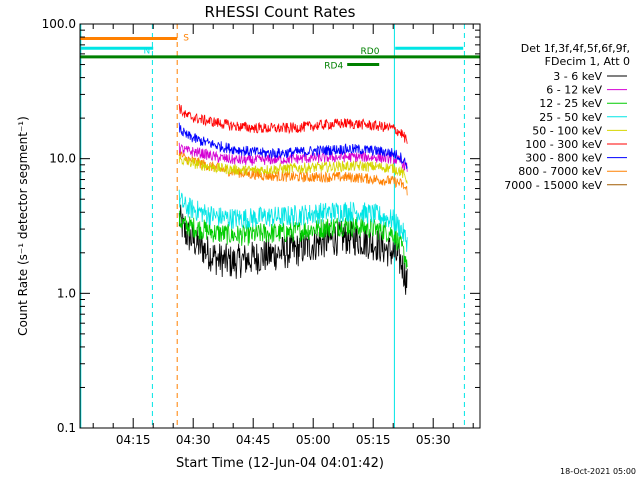  What do you see at coordinates (560, 171) in the screenshot?
I see `legend-entry-label-7: 800 - 7000 keV` at bounding box center [560, 171].